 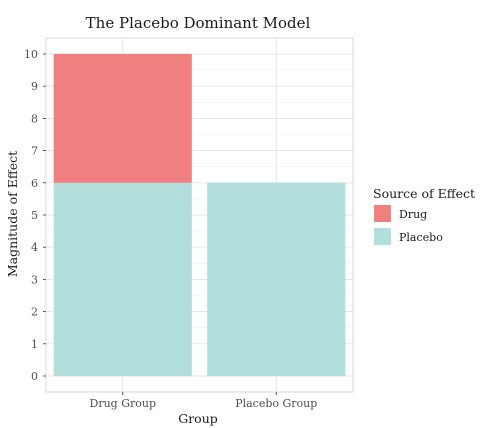 I want to click on y-tick-label: 8, so click(x=34, y=118).